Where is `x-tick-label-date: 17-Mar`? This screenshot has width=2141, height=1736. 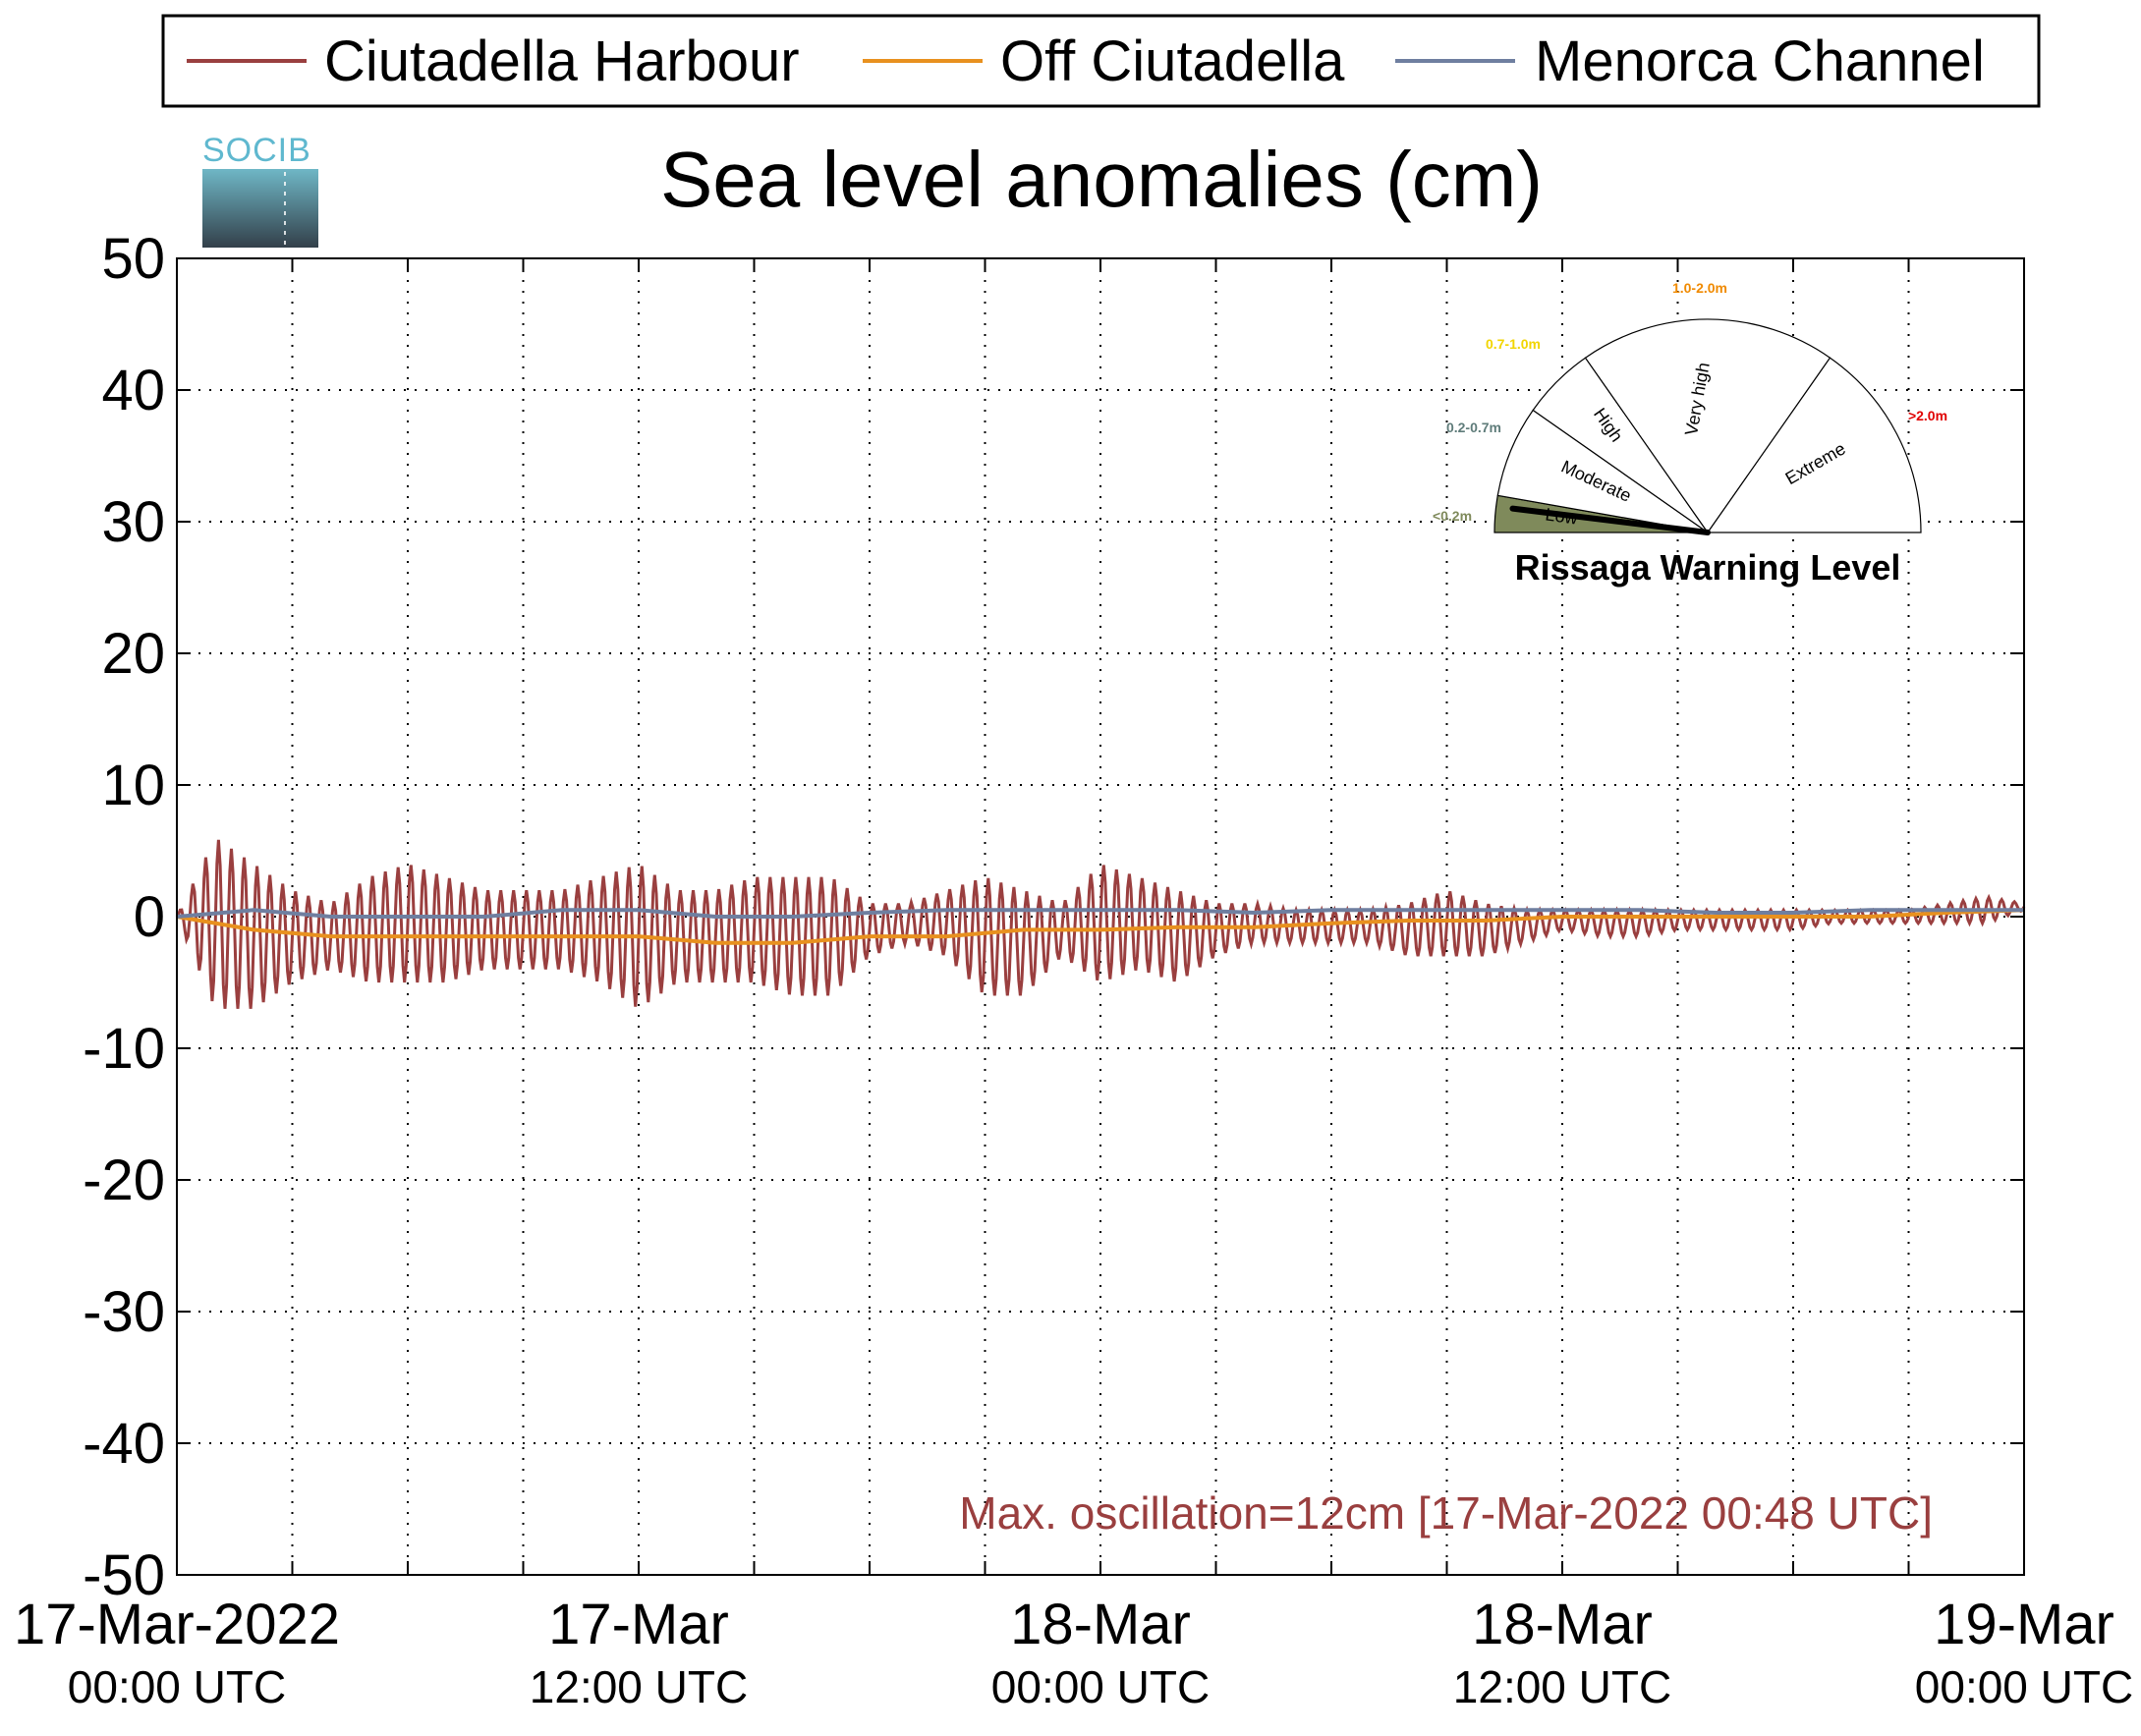
x-tick-label-date: 17-Mar is located at coordinates (638, 1624).